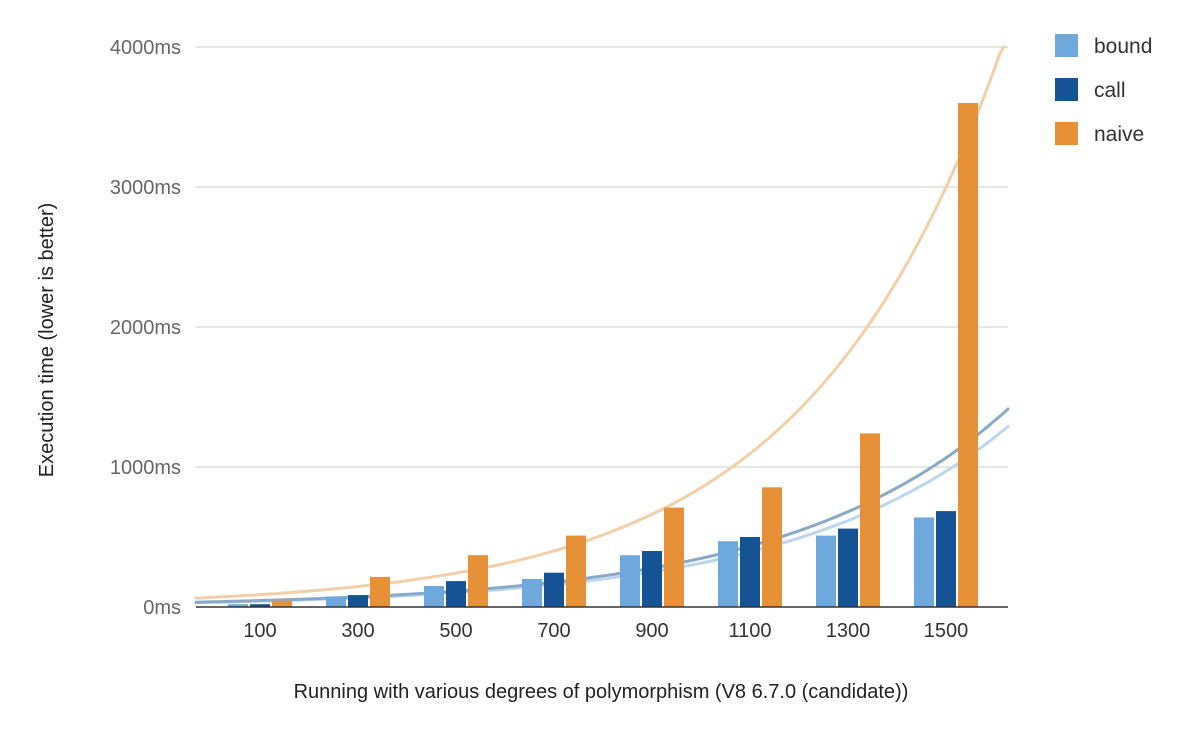 This screenshot has width=1196, height=743. I want to click on y-tick-label: 3000ms, so click(145, 188).